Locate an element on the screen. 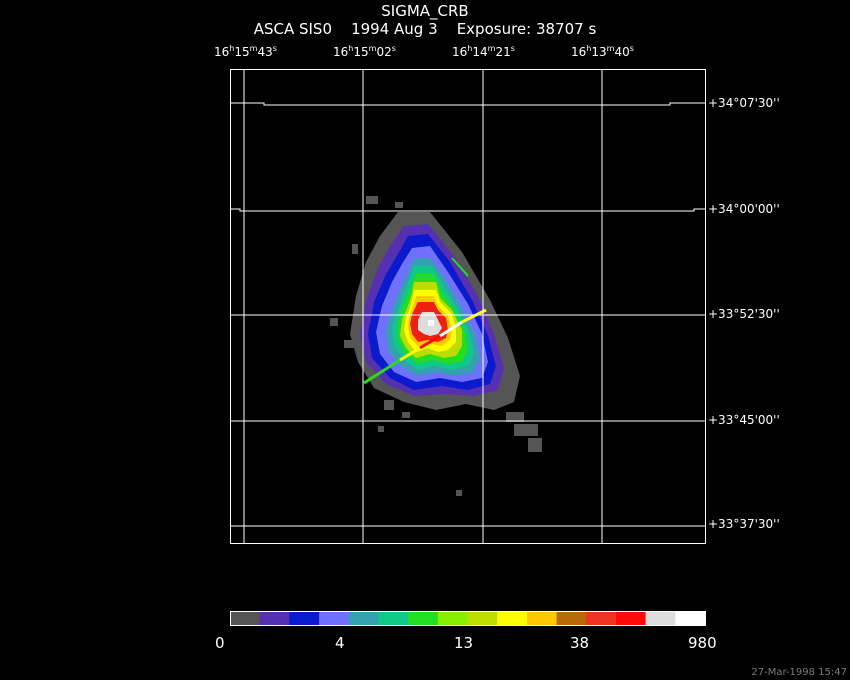 This screenshot has width=850, height=680. edge-feature is located at coordinates (460, 267).